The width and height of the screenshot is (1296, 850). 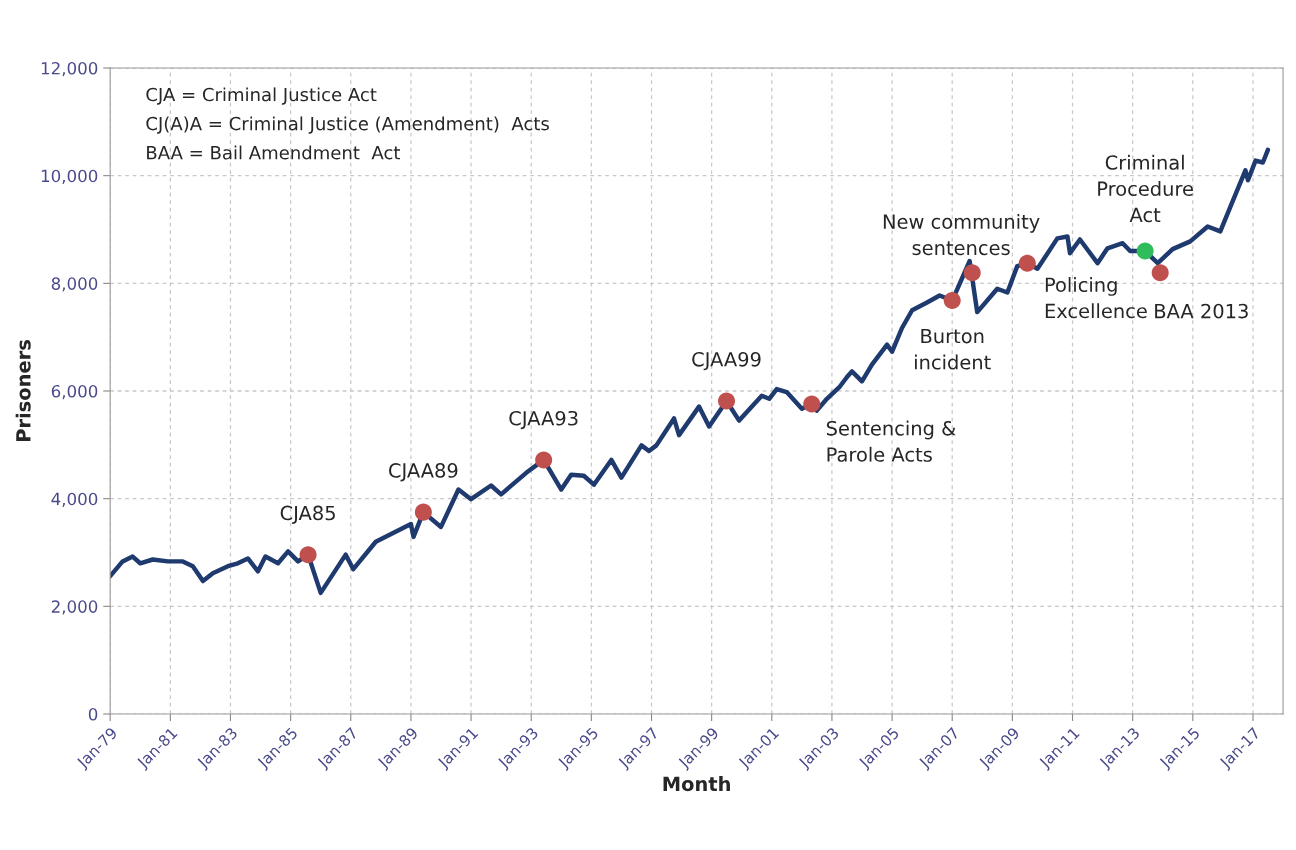 I want to click on annotation: CJA = Criminal Justice Act, so click(x=261, y=96).